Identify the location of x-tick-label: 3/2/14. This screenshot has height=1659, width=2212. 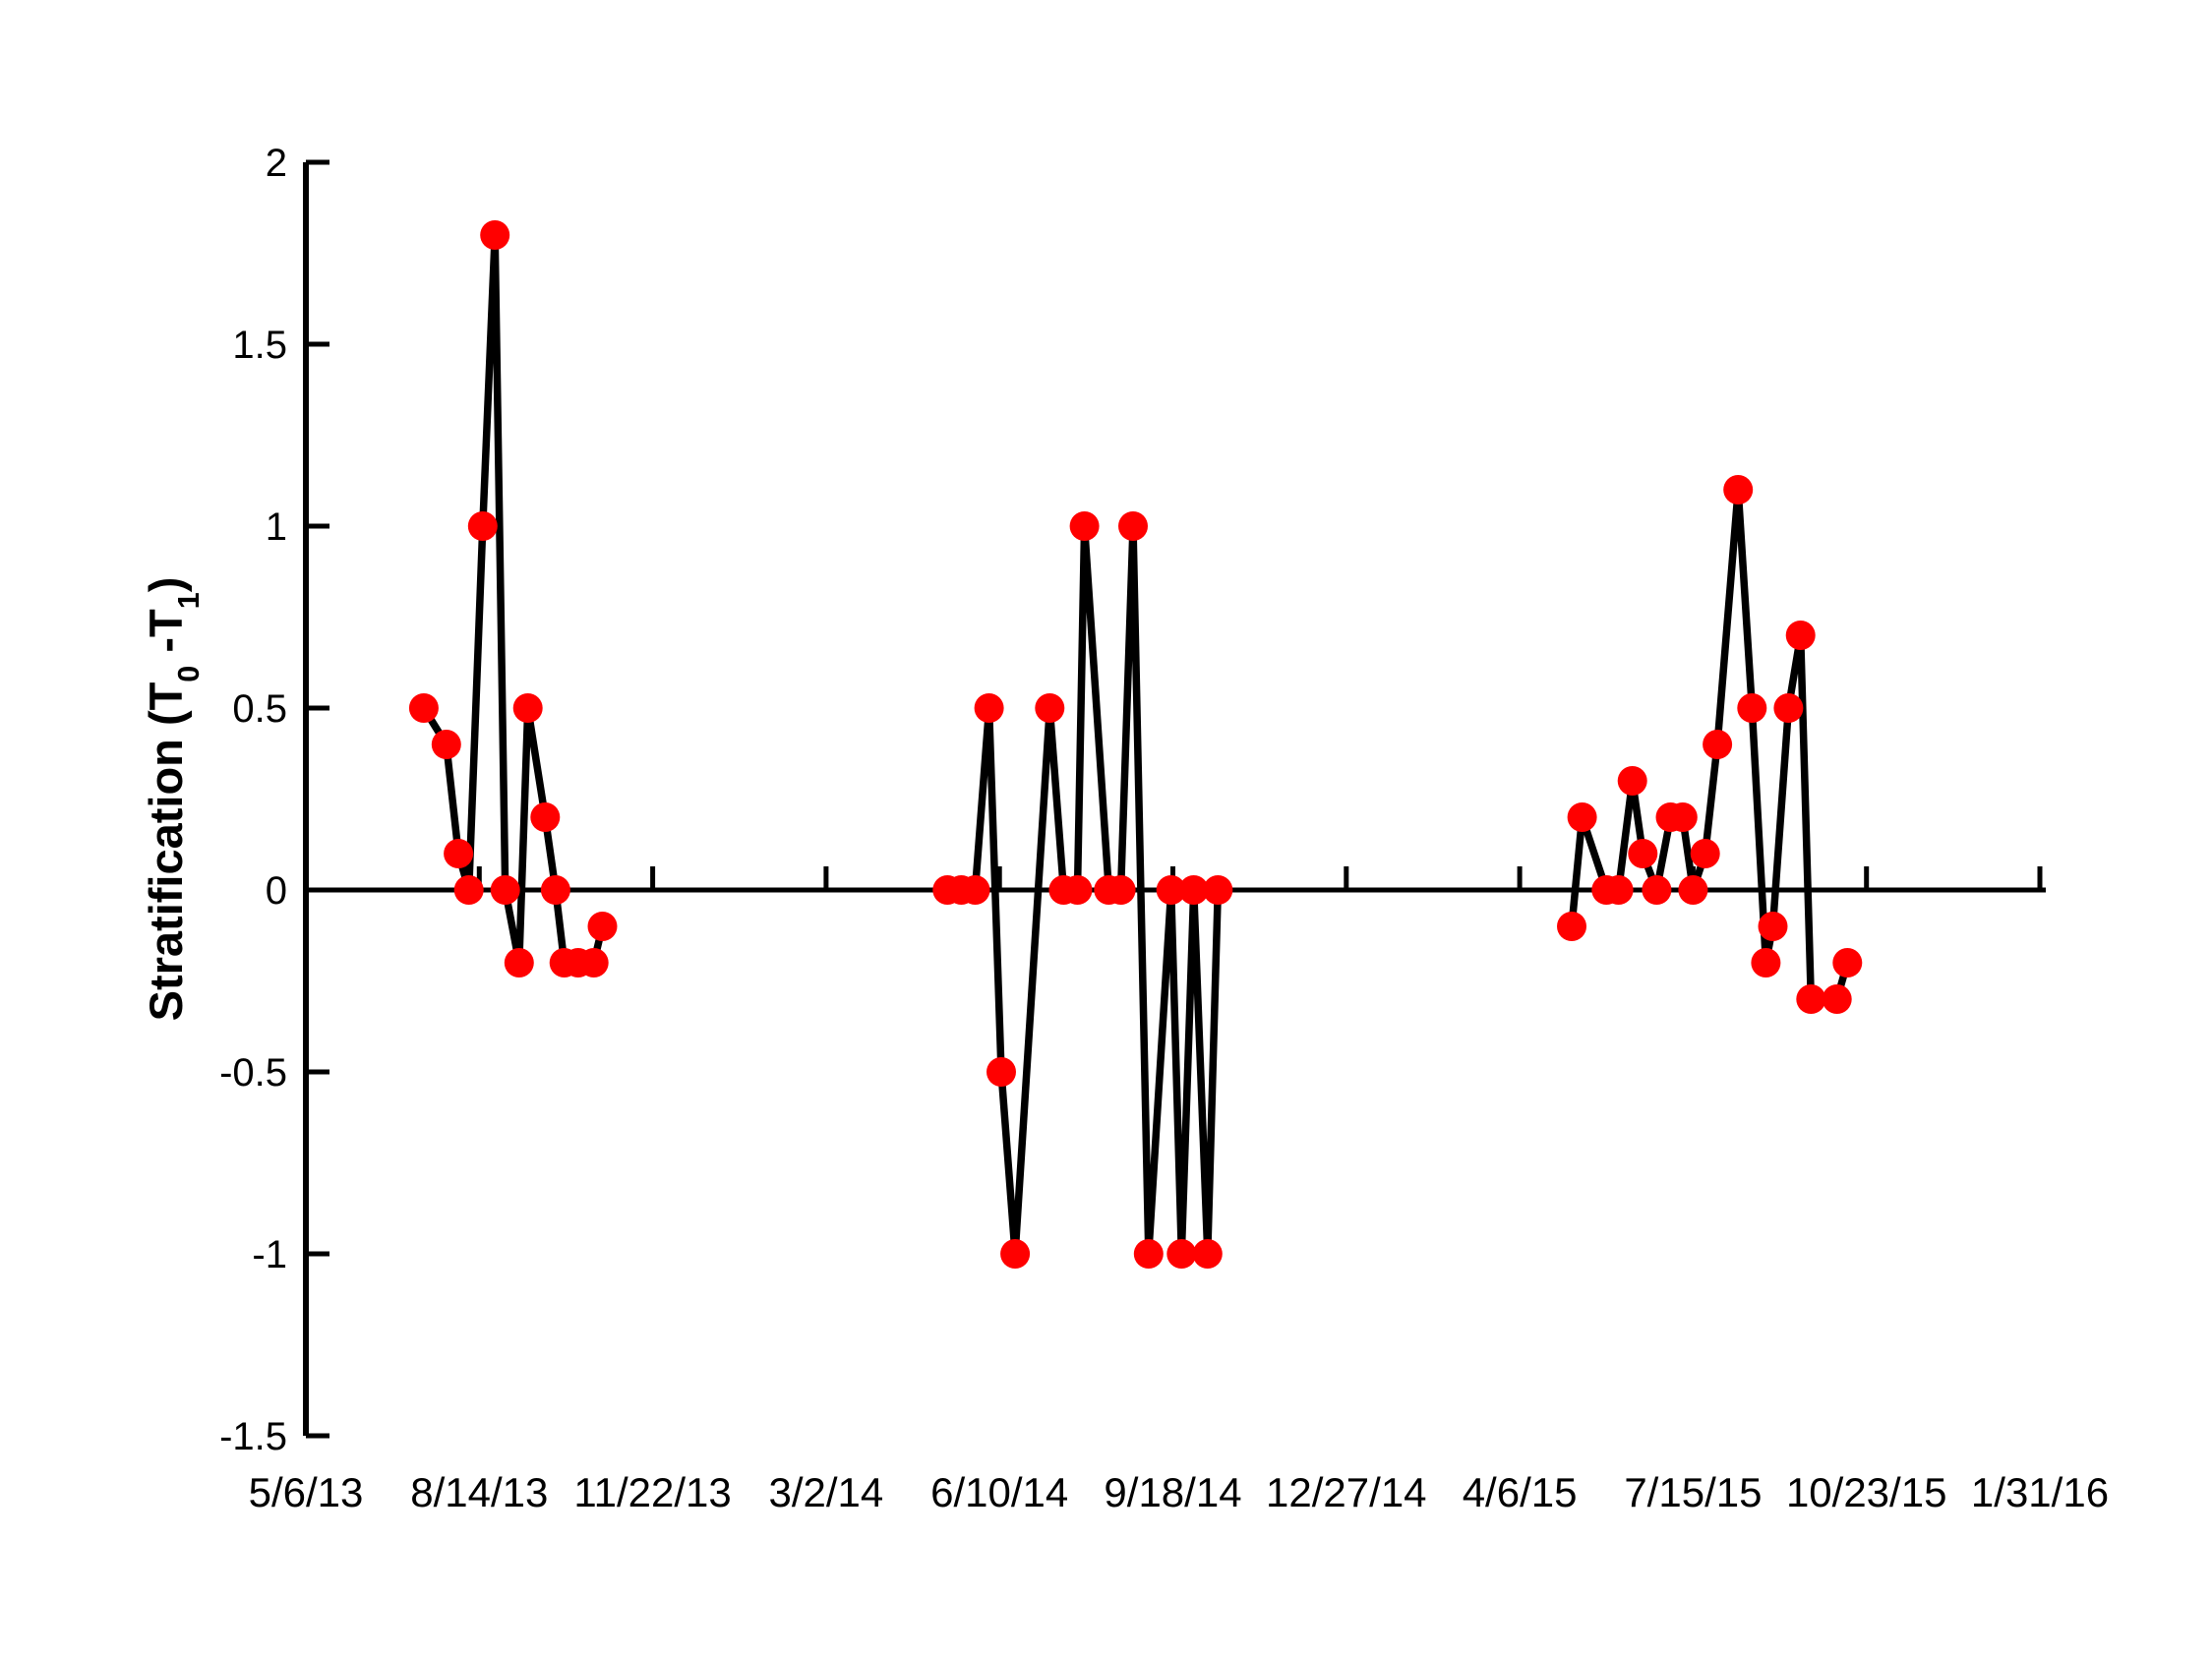
(826, 1492).